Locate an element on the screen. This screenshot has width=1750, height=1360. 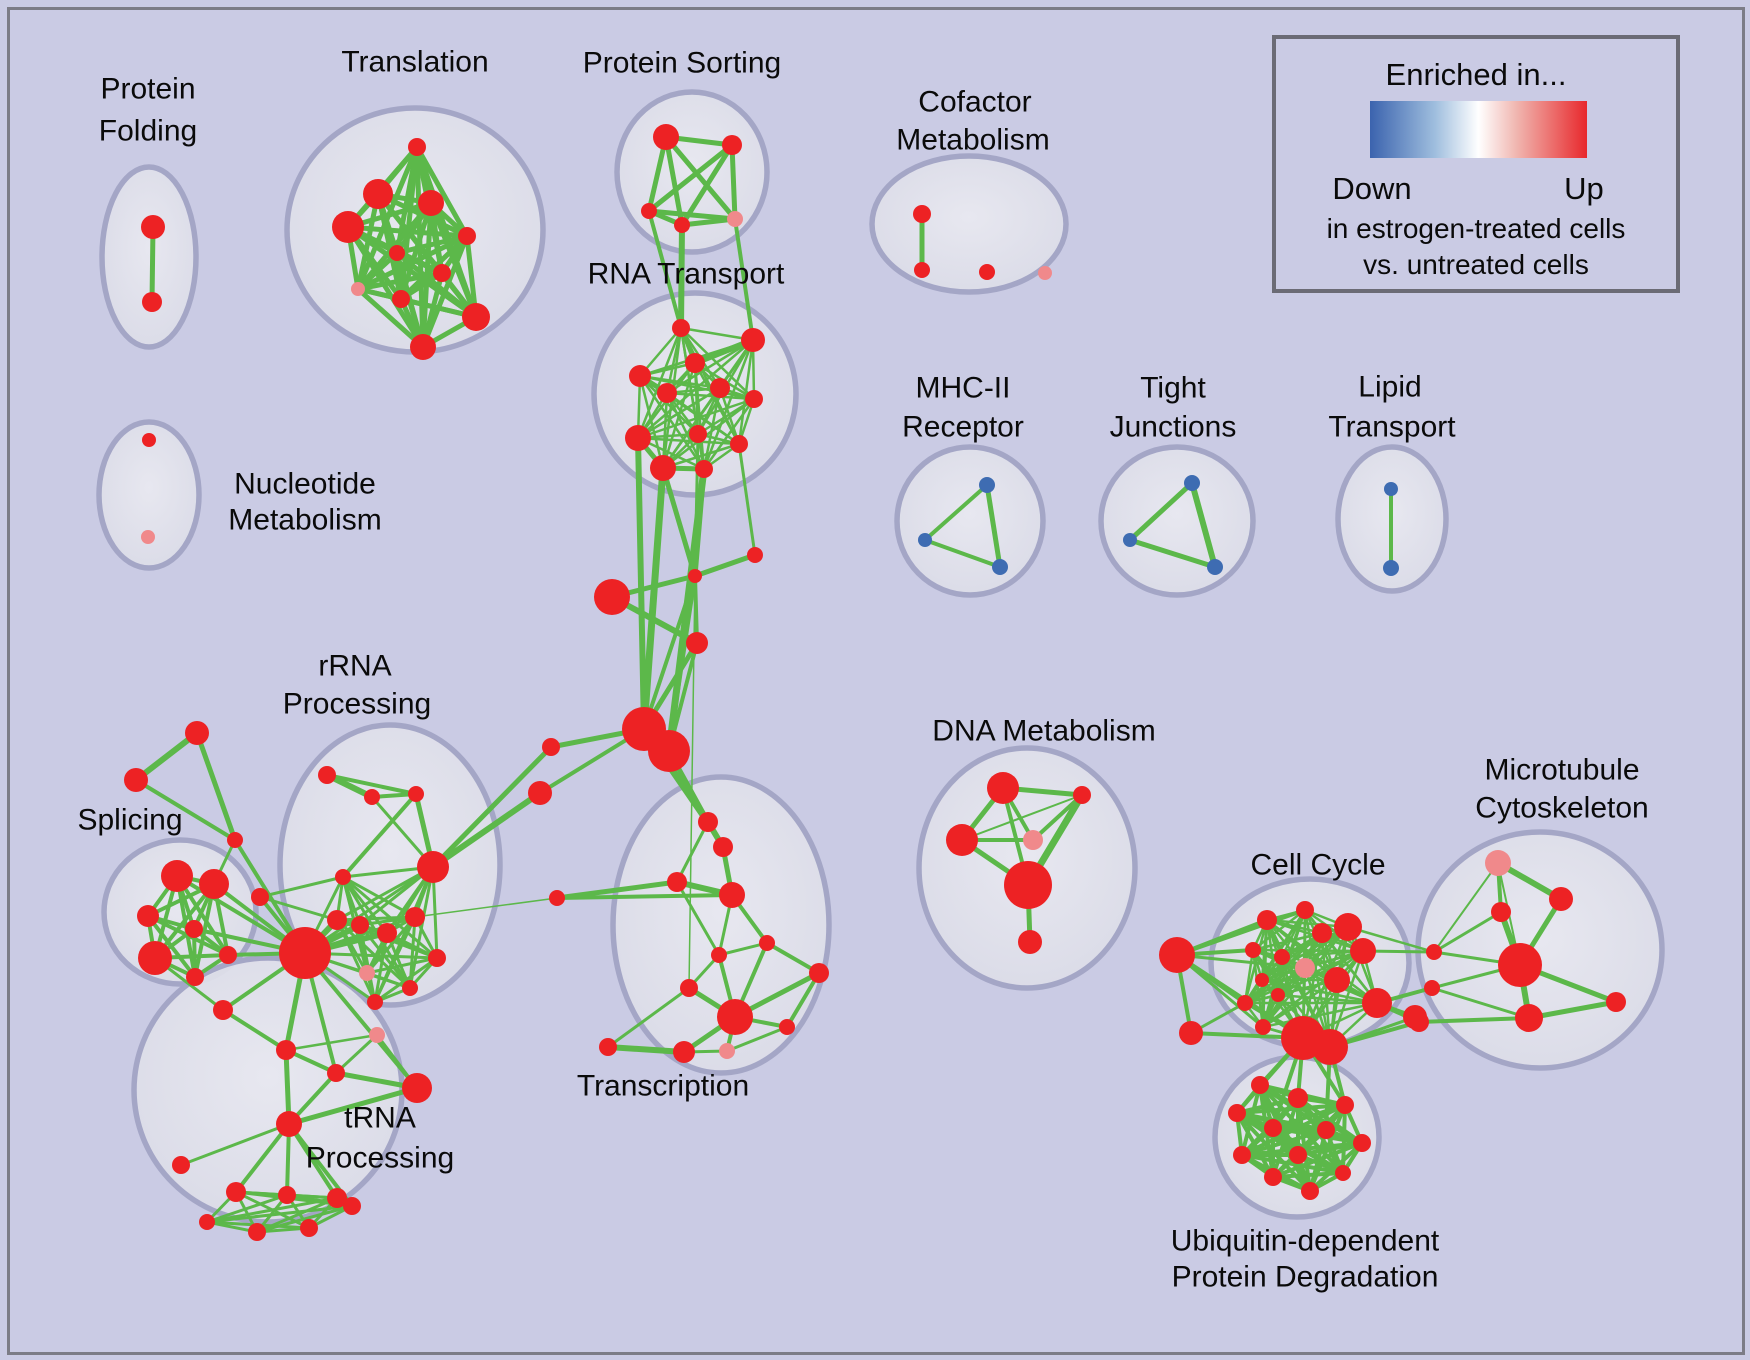
cluster-label-microtubule-cytoskeleton: Cytoskeleton is located at coordinates (1561, 808).